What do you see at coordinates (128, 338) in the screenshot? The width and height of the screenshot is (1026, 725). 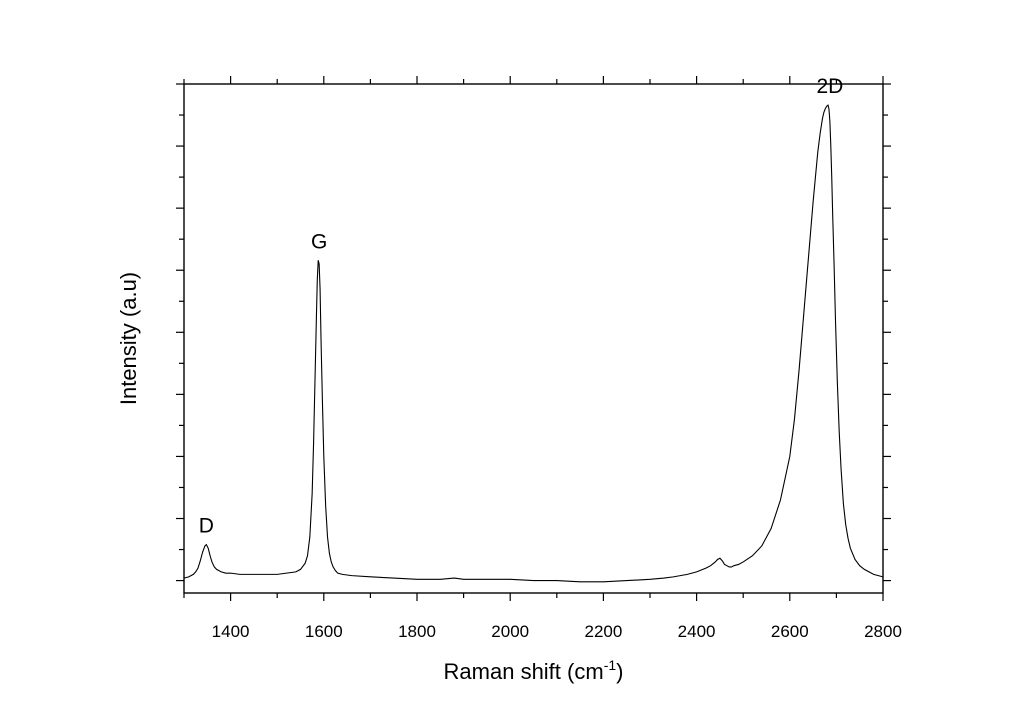 I see `y-axis-title: Intensity (a.u)` at bounding box center [128, 338].